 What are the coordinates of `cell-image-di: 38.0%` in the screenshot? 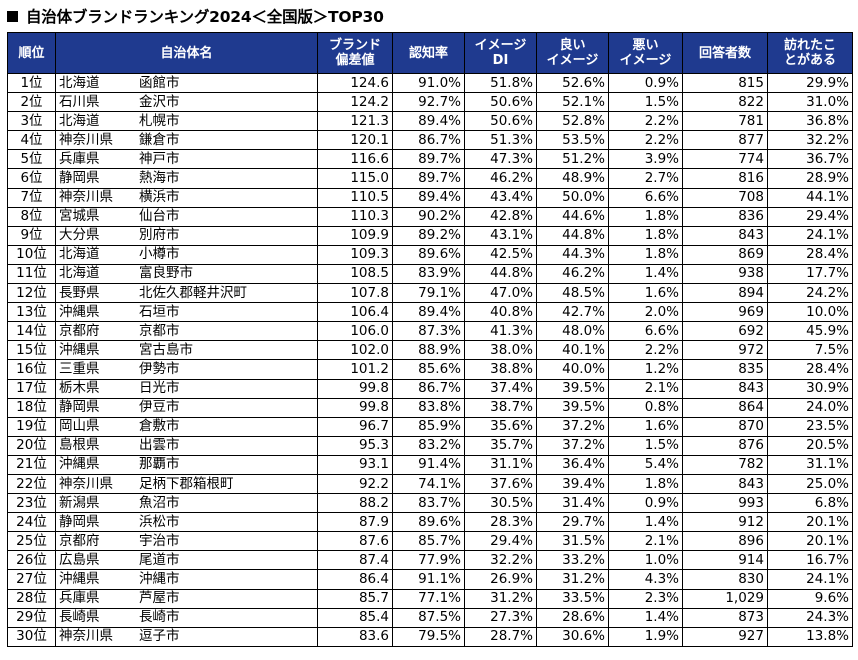 It's located at (500, 350).